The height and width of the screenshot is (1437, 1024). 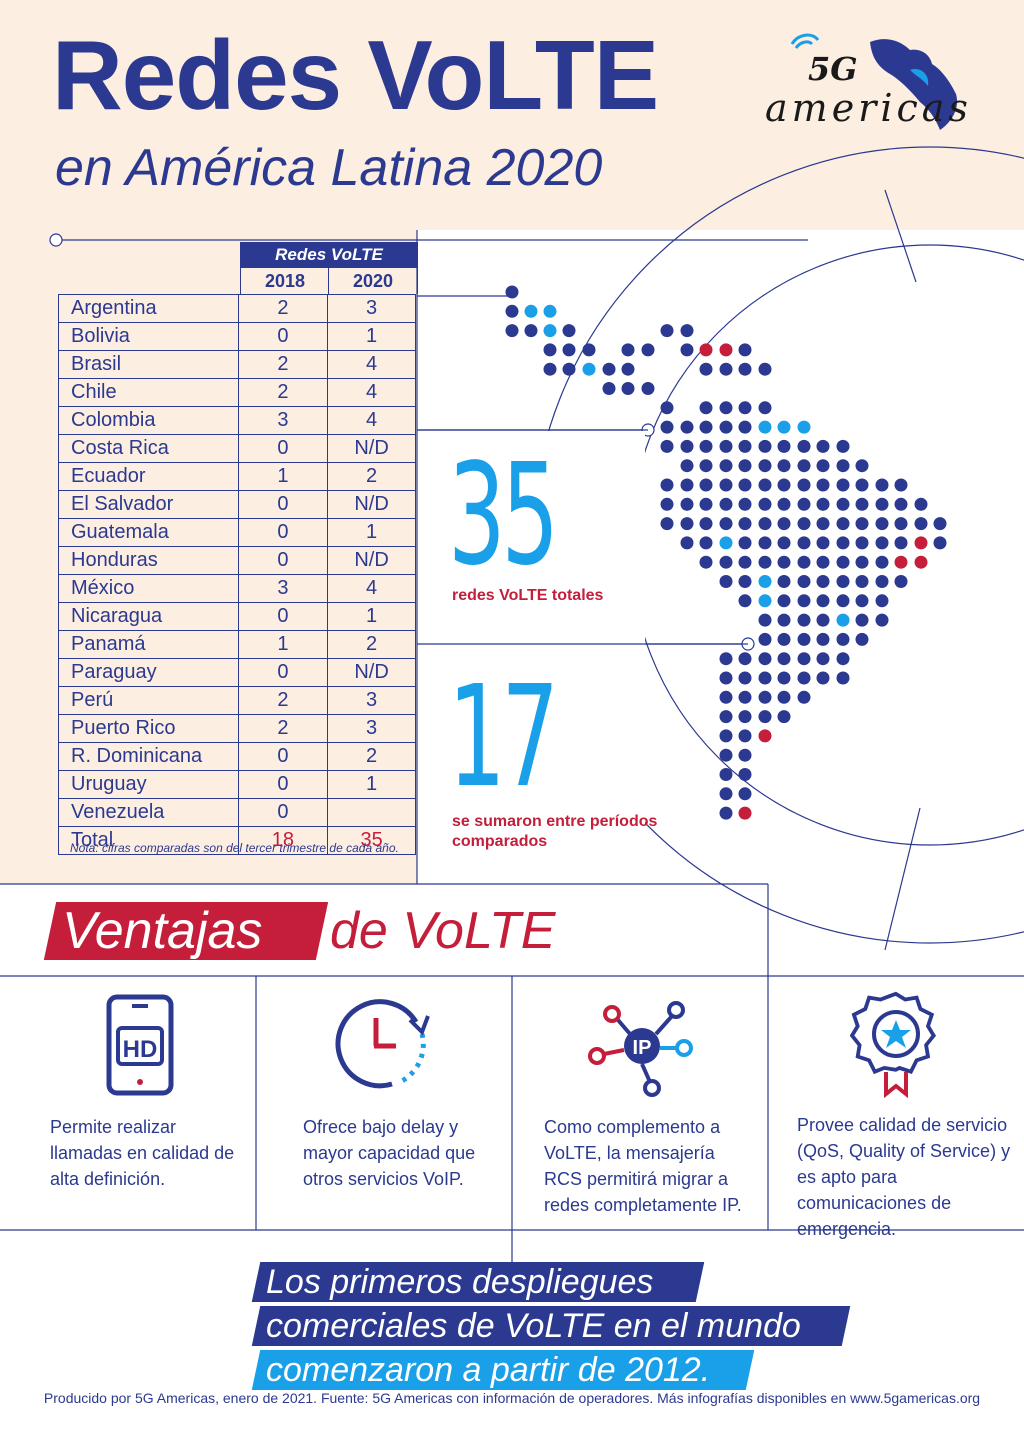 I want to click on country-cell: Uruguay, so click(x=148, y=784).